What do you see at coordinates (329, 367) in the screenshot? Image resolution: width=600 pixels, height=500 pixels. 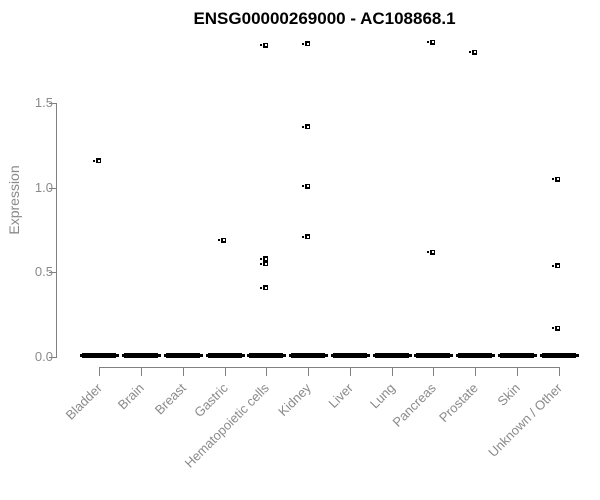 I see `x-axis-line` at bounding box center [329, 367].